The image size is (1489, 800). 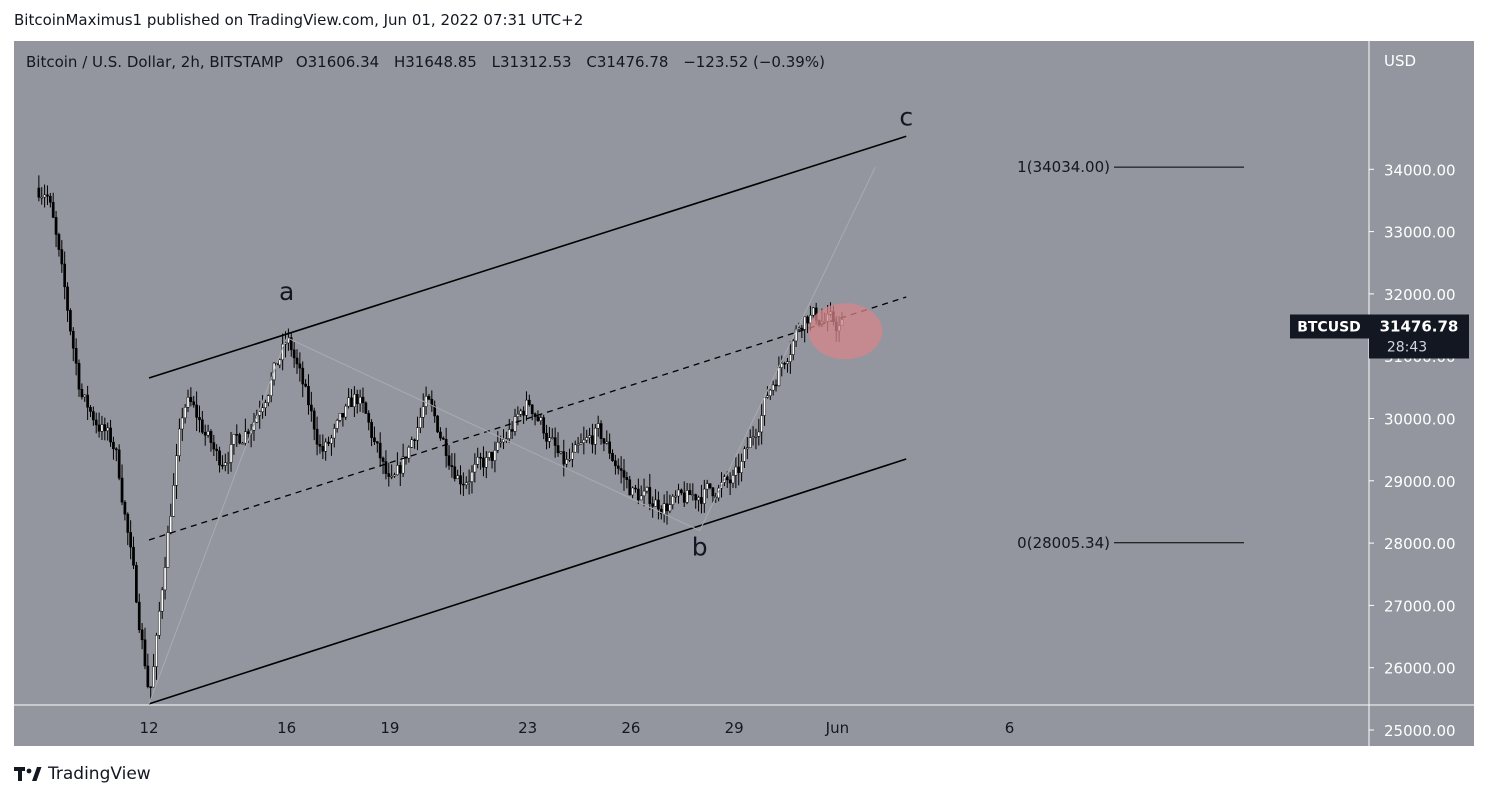 I want to click on x-tick-label: Jun, so click(x=837, y=728).